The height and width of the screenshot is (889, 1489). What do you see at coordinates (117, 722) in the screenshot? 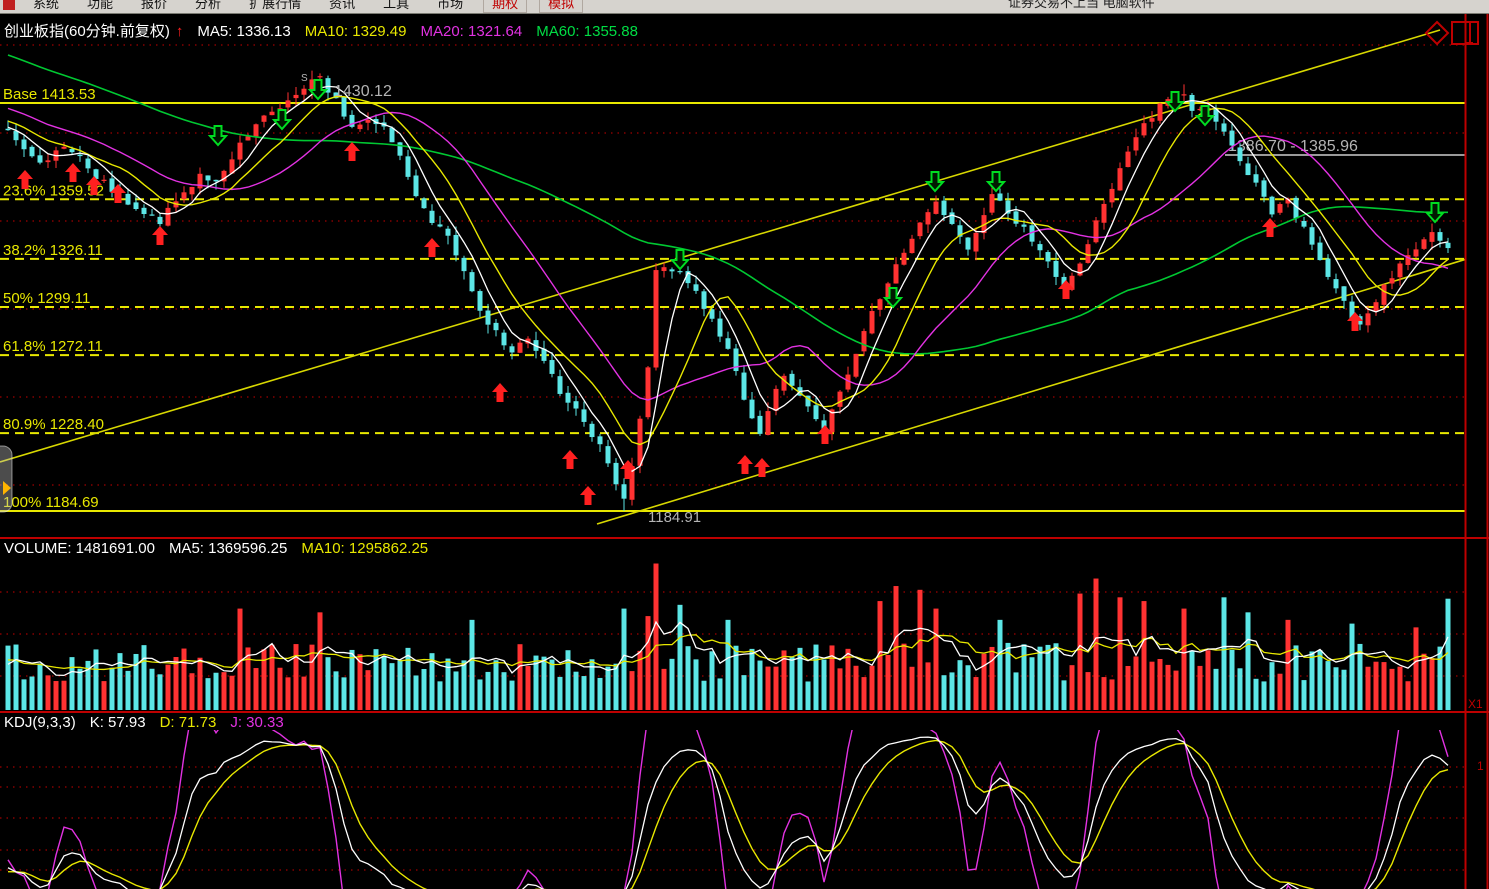
I see `kdj-k-value: K: 57.93` at bounding box center [117, 722].